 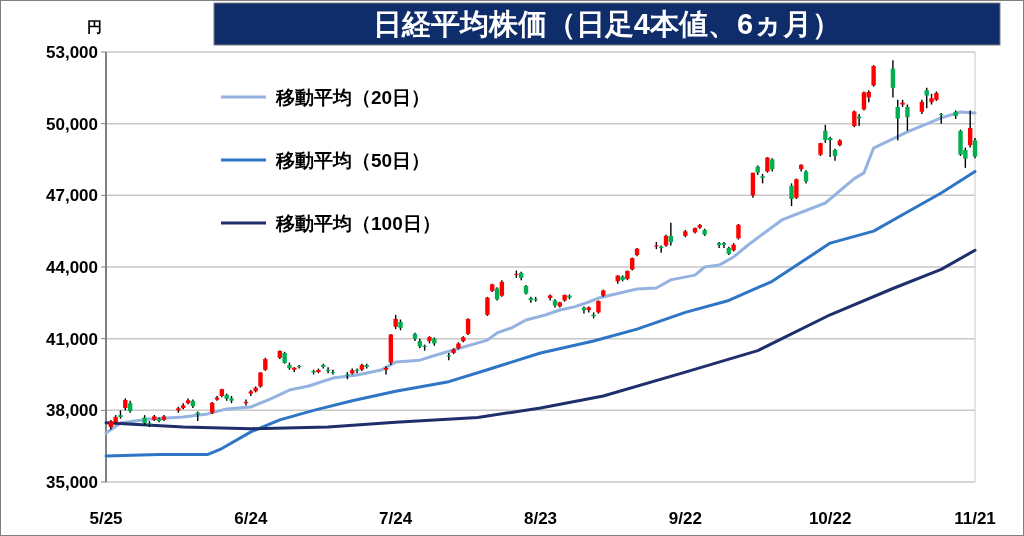 I want to click on y-axis-title: 円, so click(x=94, y=26).